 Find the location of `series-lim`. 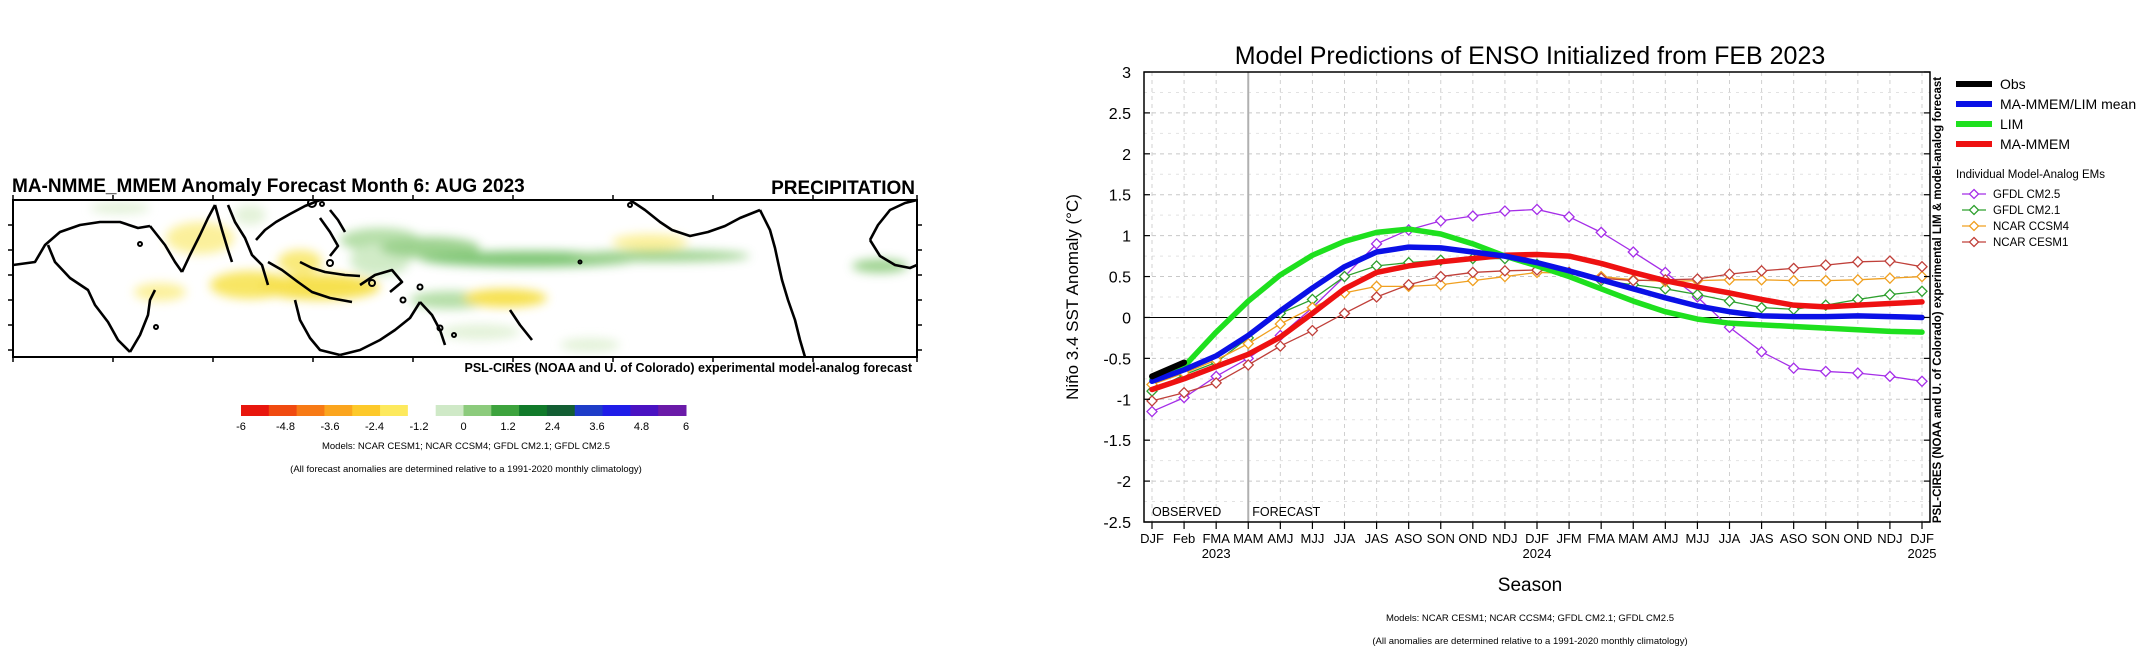

series-lim is located at coordinates (1537, 304).